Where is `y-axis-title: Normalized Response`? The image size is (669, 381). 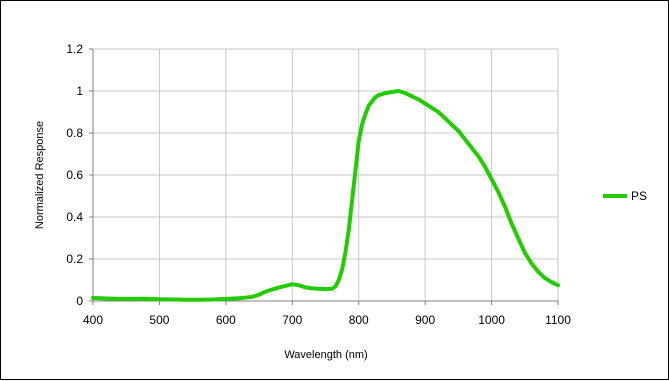
y-axis-title: Normalized Response is located at coordinates (40, 175).